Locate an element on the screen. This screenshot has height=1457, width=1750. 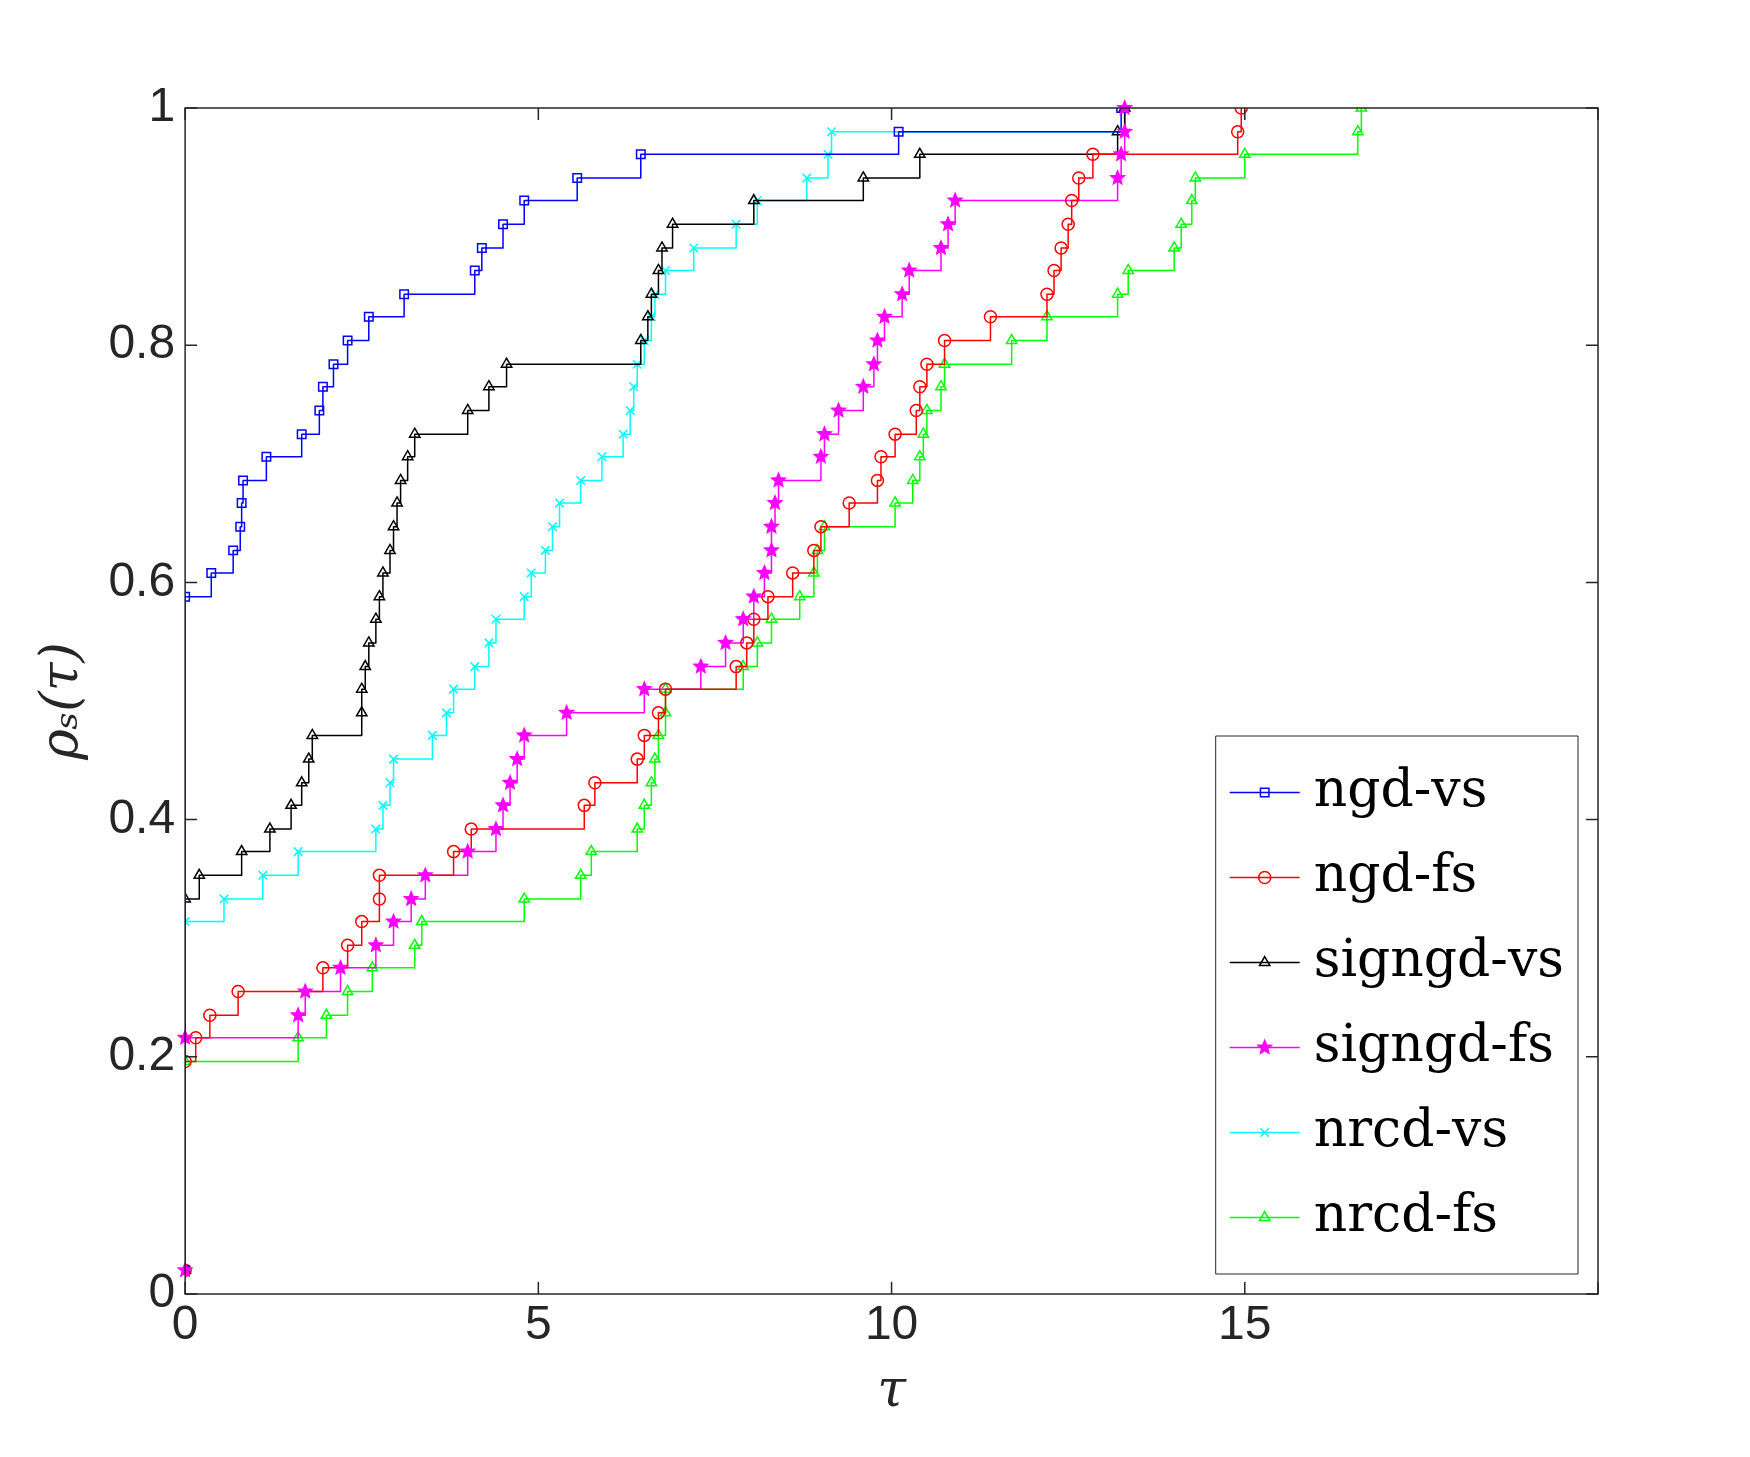
legend-label: nrcd-fs is located at coordinates (1405, 1213).